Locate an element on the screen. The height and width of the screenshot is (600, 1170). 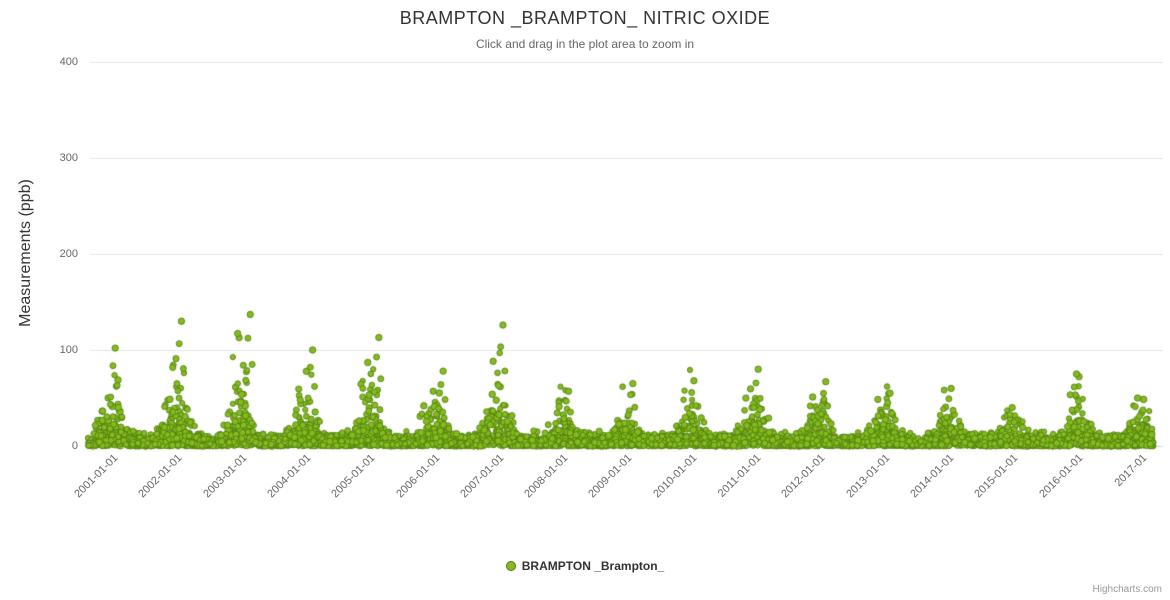
y-tick-label: 200 is located at coordinates (68, 254).